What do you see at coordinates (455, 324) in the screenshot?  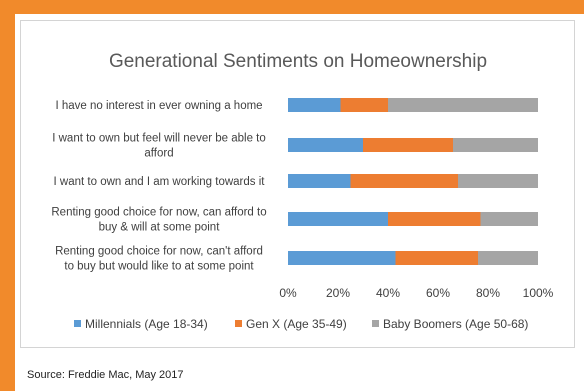 I see `legend-label: Baby Boomers (Age 50-68)` at bounding box center [455, 324].